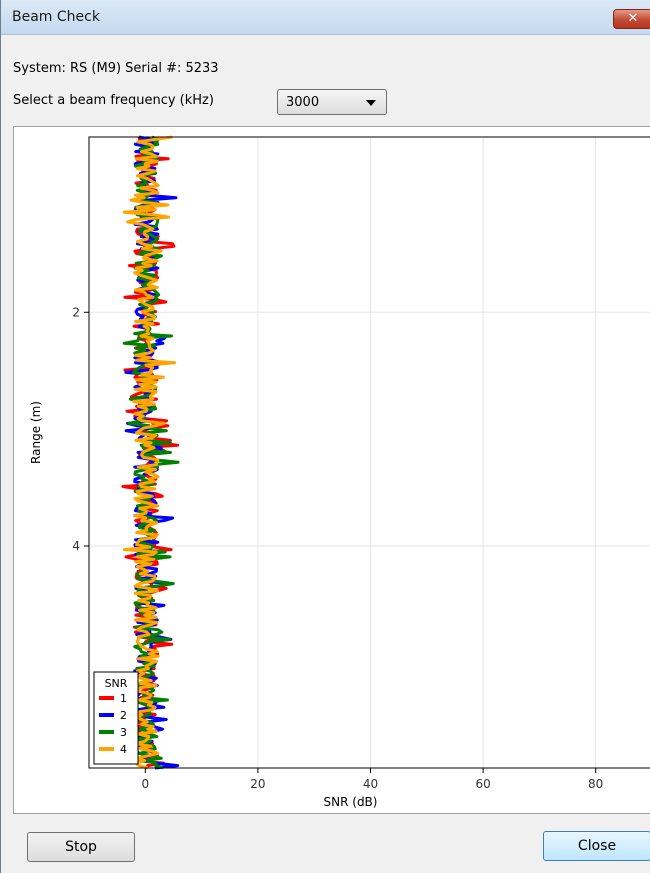 The height and width of the screenshot is (873, 650). Describe the element at coordinates (123, 732) in the screenshot. I see `legend-entry-3: 3` at that location.